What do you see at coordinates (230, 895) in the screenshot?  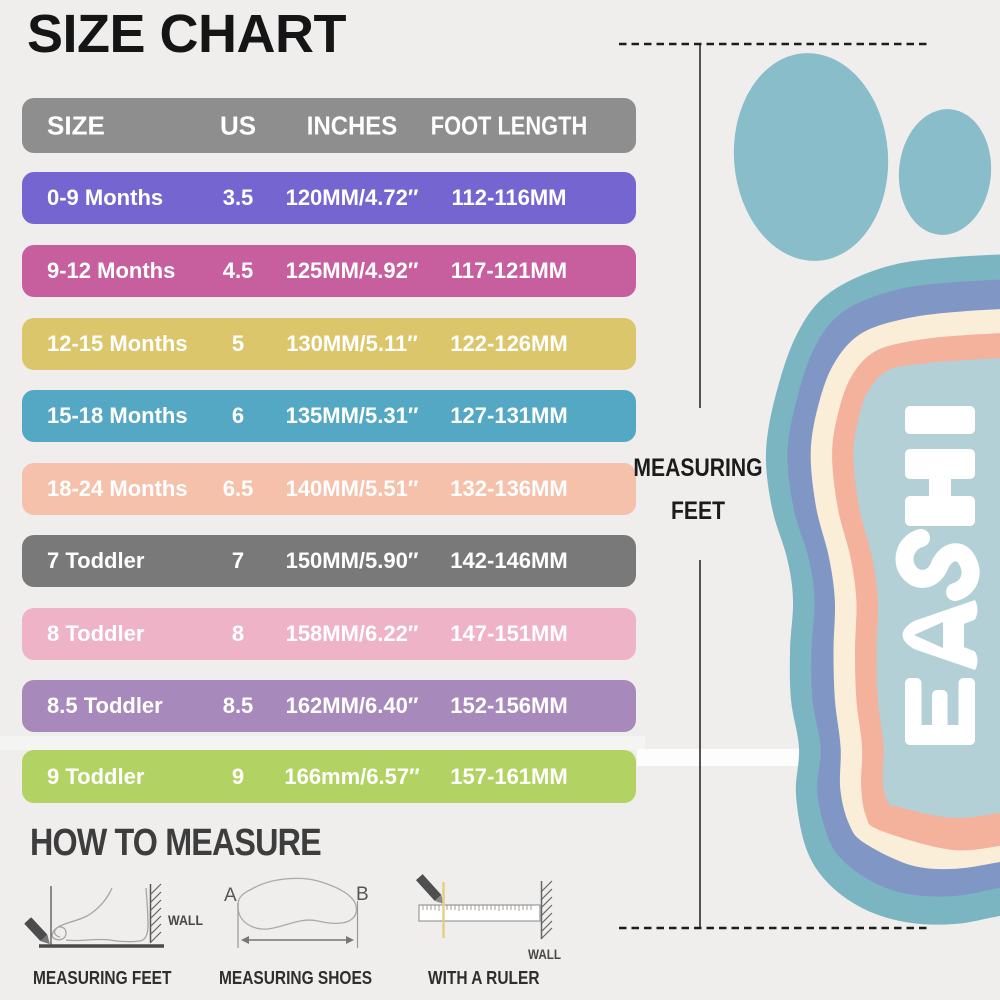 I see `svg-text: A` at bounding box center [230, 895].